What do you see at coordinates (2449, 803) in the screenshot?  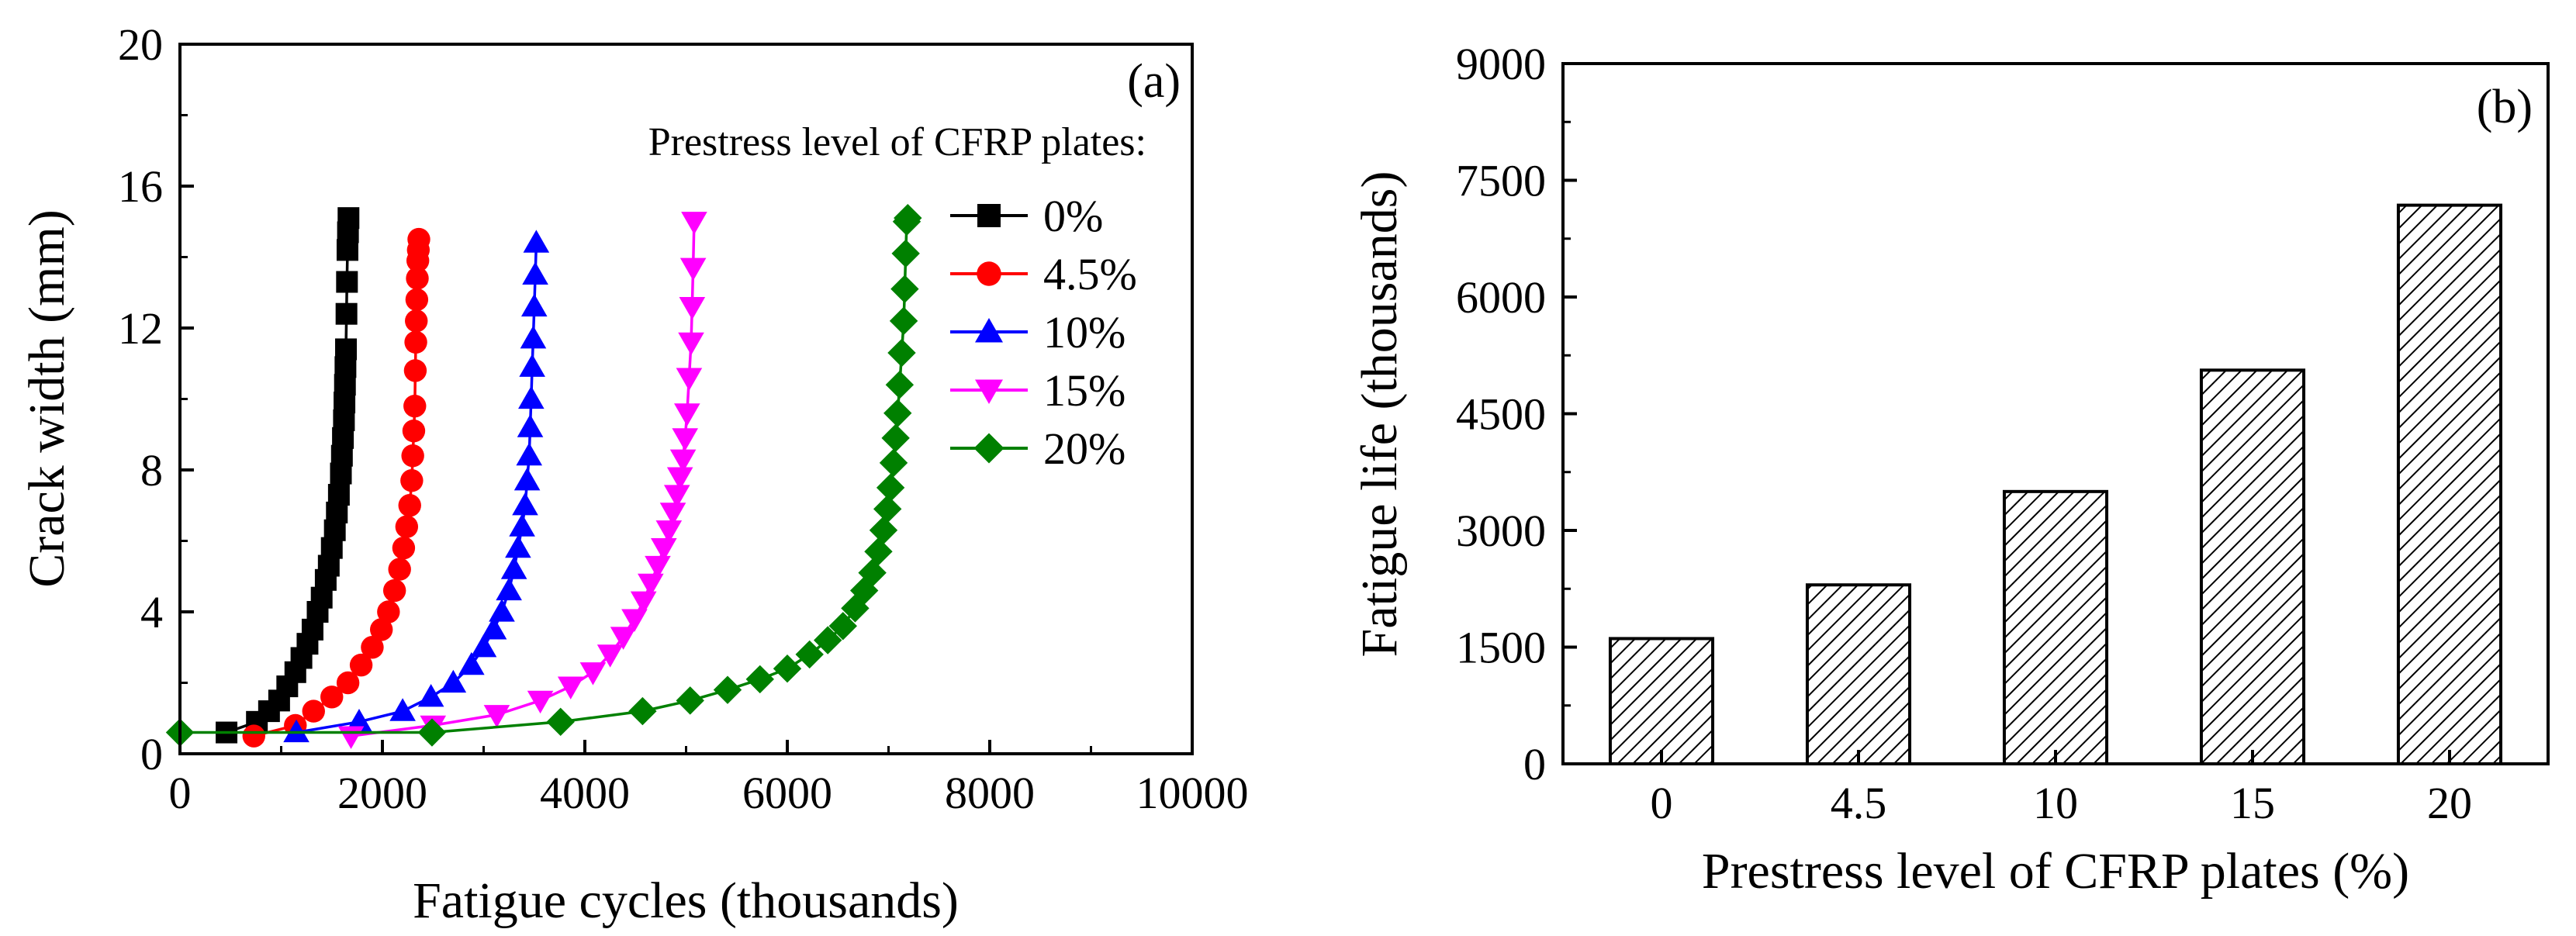 I see `x-tick-label: 20` at bounding box center [2449, 803].